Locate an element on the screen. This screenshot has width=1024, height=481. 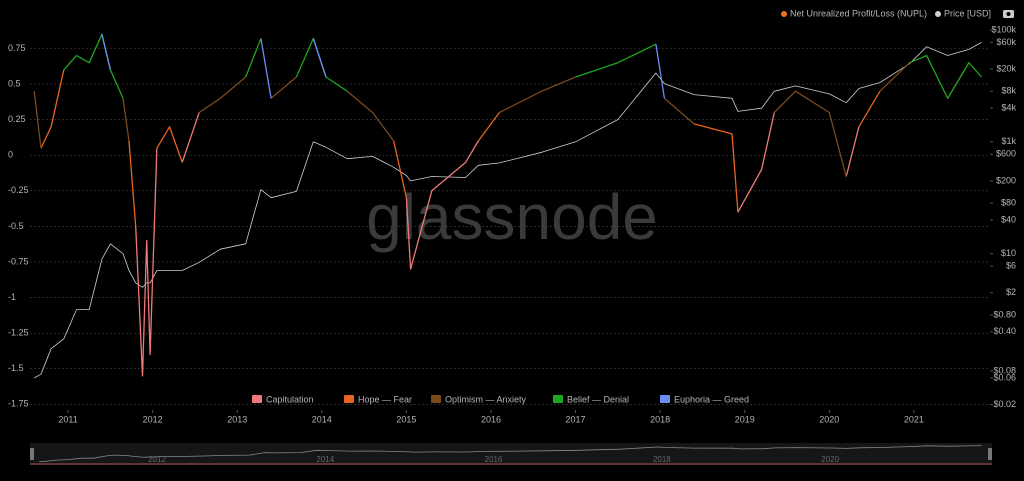
legend-label: Belief — Denial is located at coordinates (598, 399).